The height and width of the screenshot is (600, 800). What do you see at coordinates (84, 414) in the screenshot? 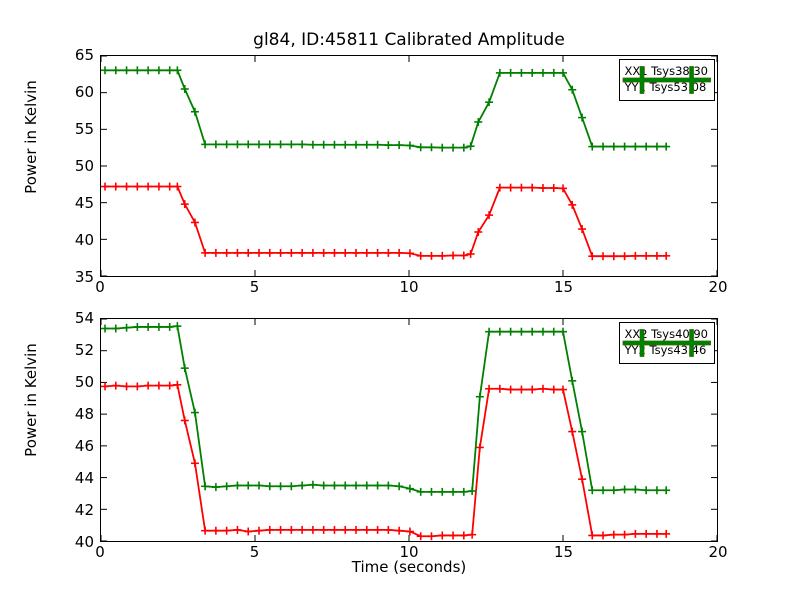
I see `y-tick-label: 48` at bounding box center [84, 414].